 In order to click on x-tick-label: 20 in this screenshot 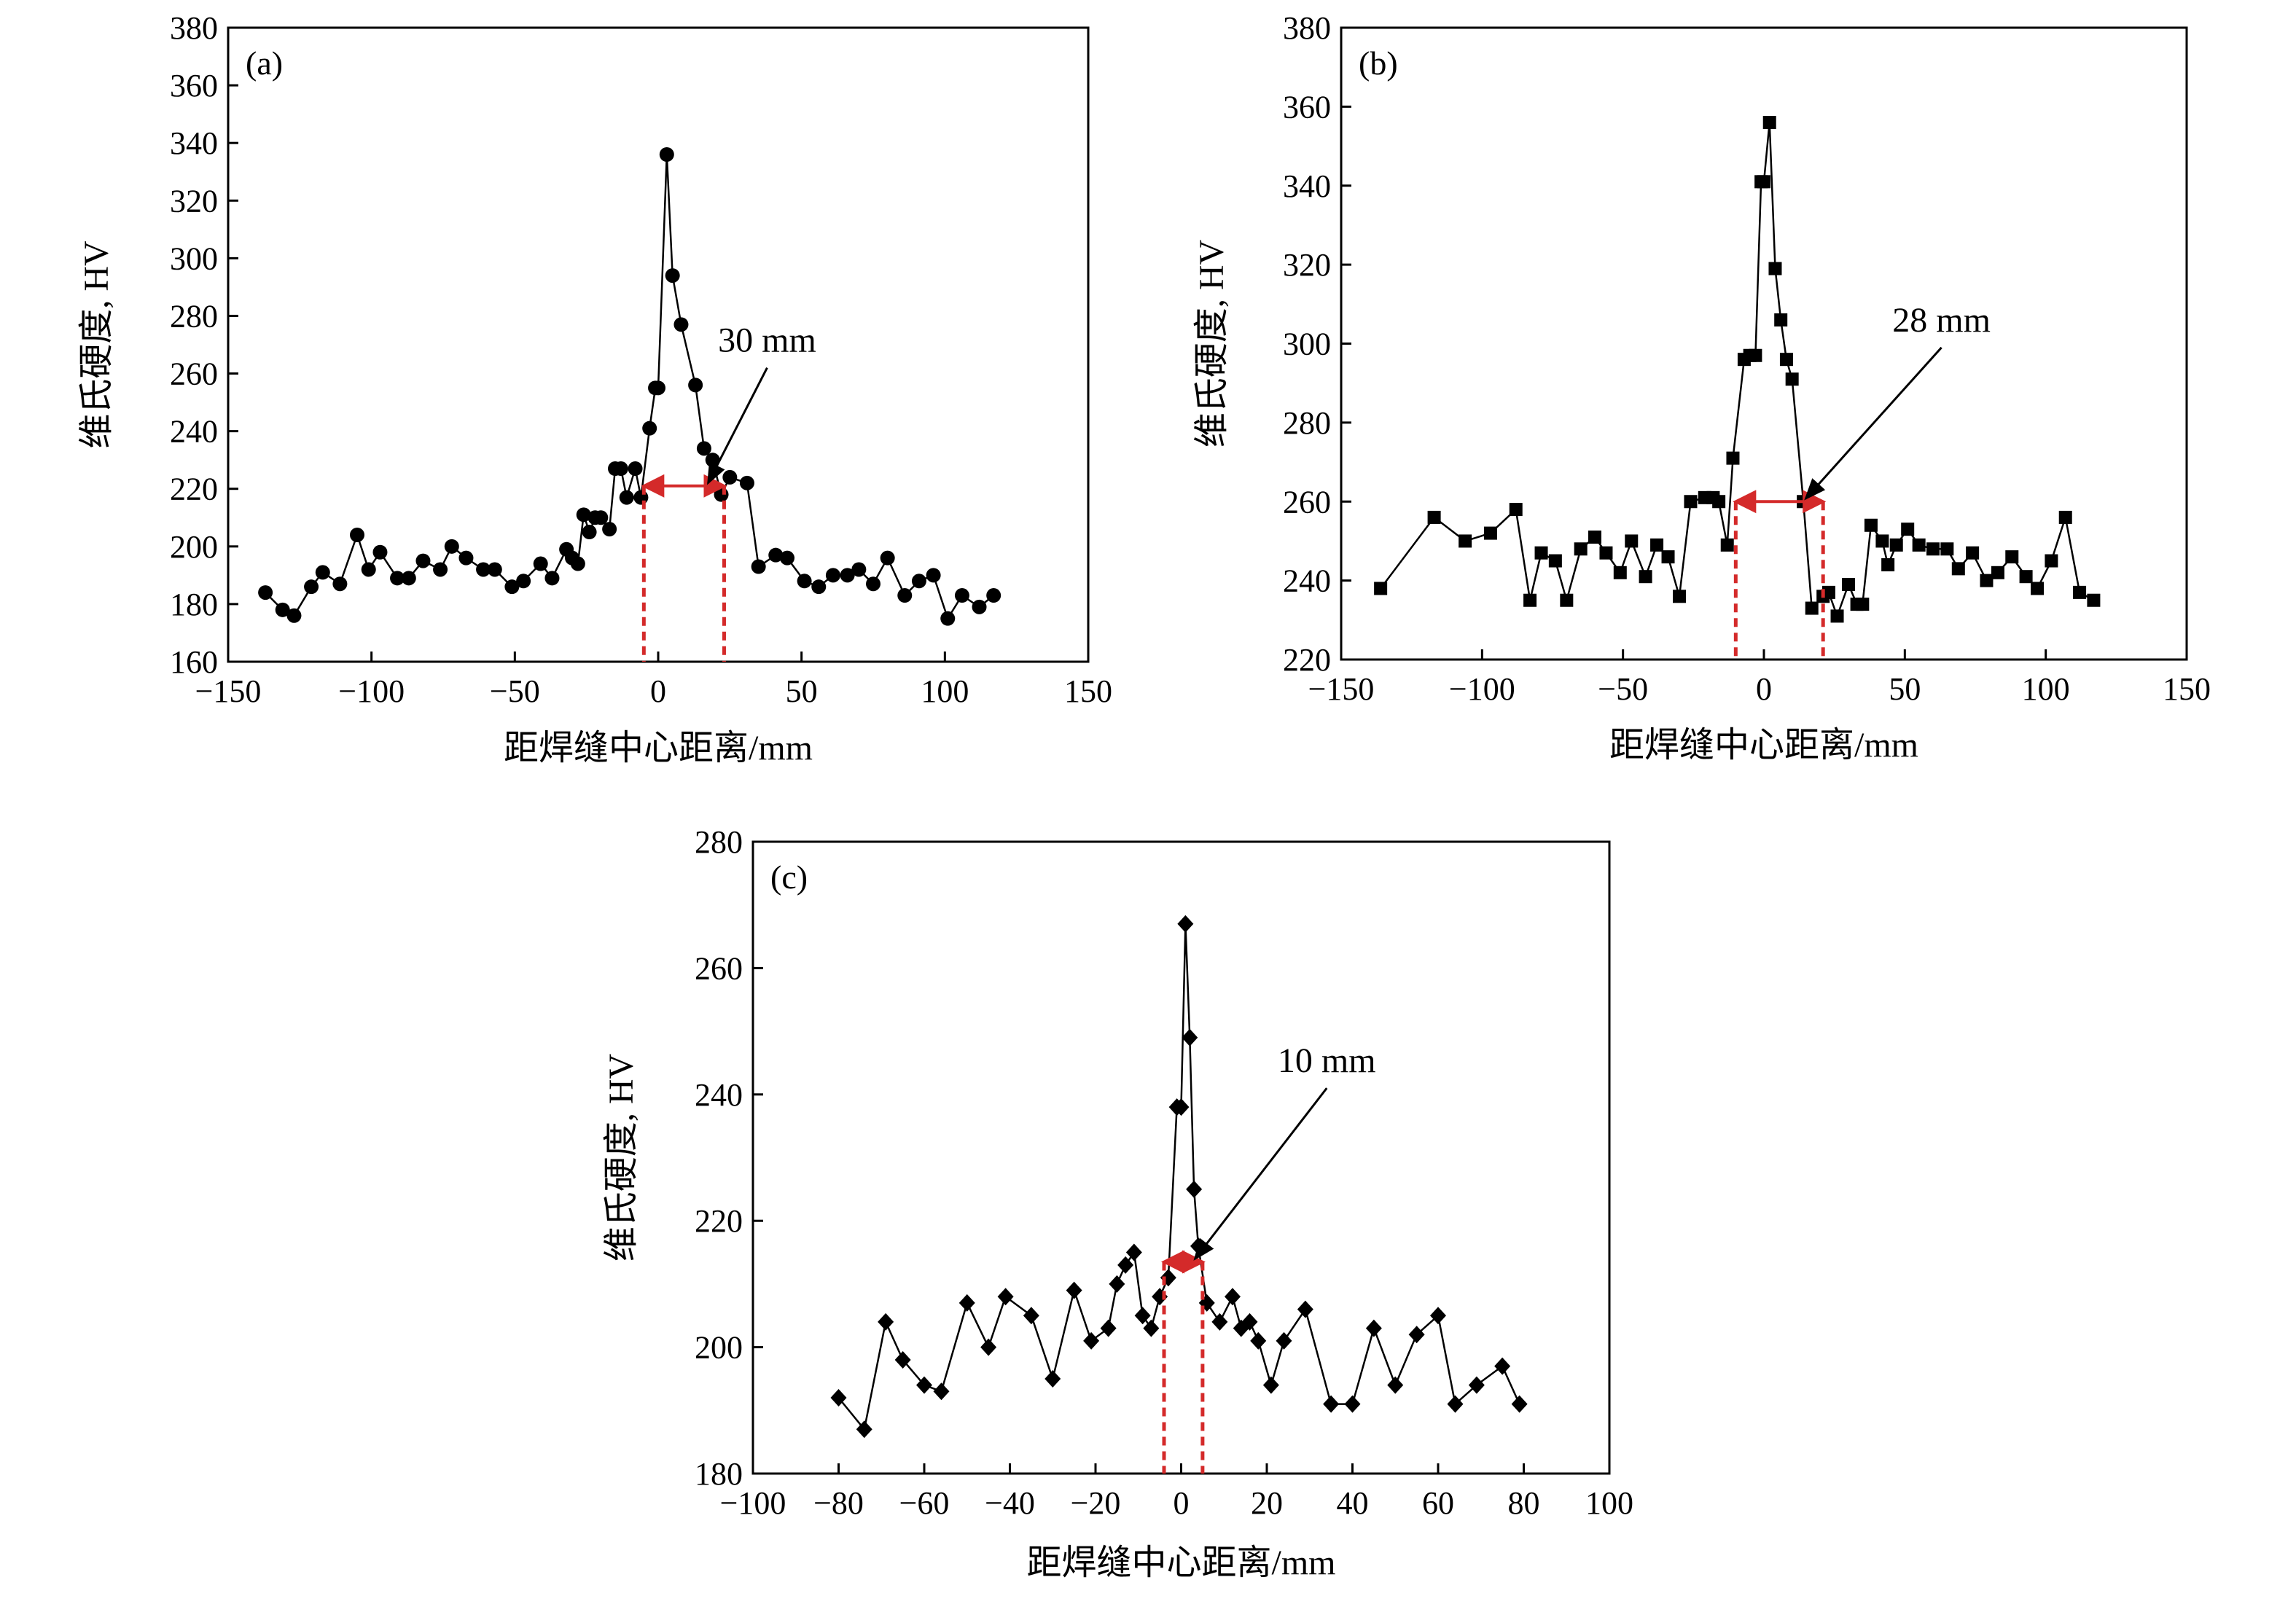, I will do `click(1267, 1503)`.